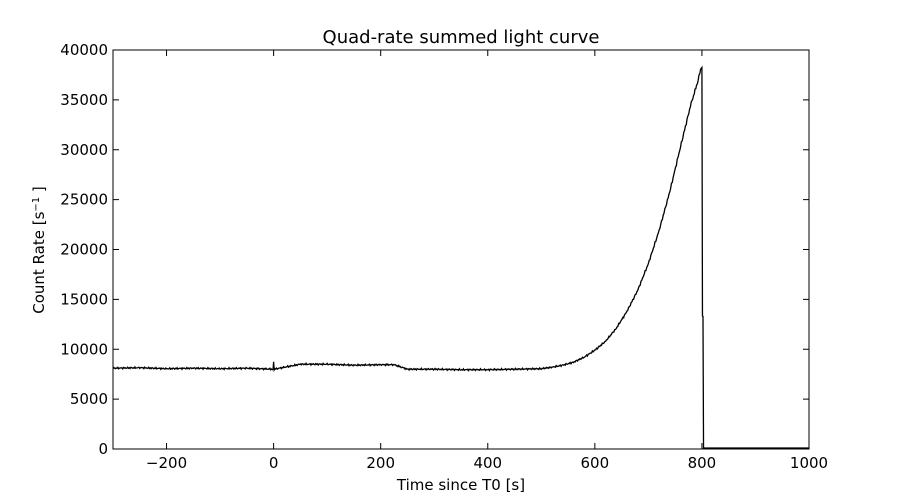 The image size is (900, 504). Describe the element at coordinates (84, 100) in the screenshot. I see `y-tick-label: 35000` at that location.